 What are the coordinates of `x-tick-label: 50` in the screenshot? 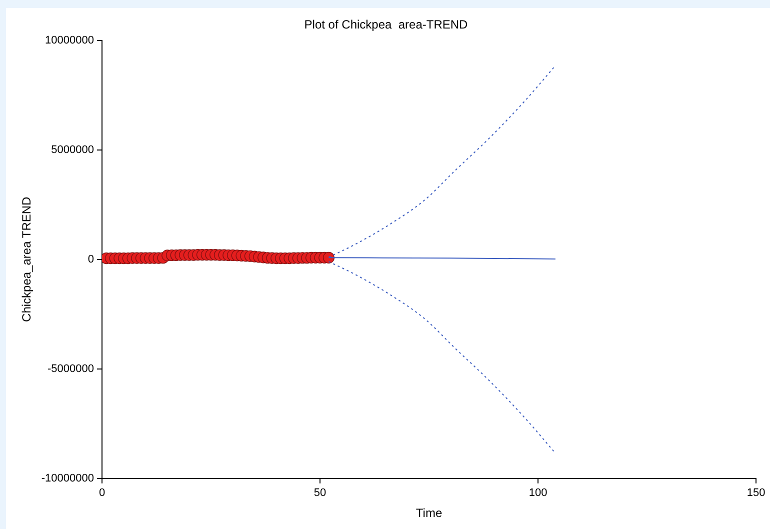 It's located at (320, 493).